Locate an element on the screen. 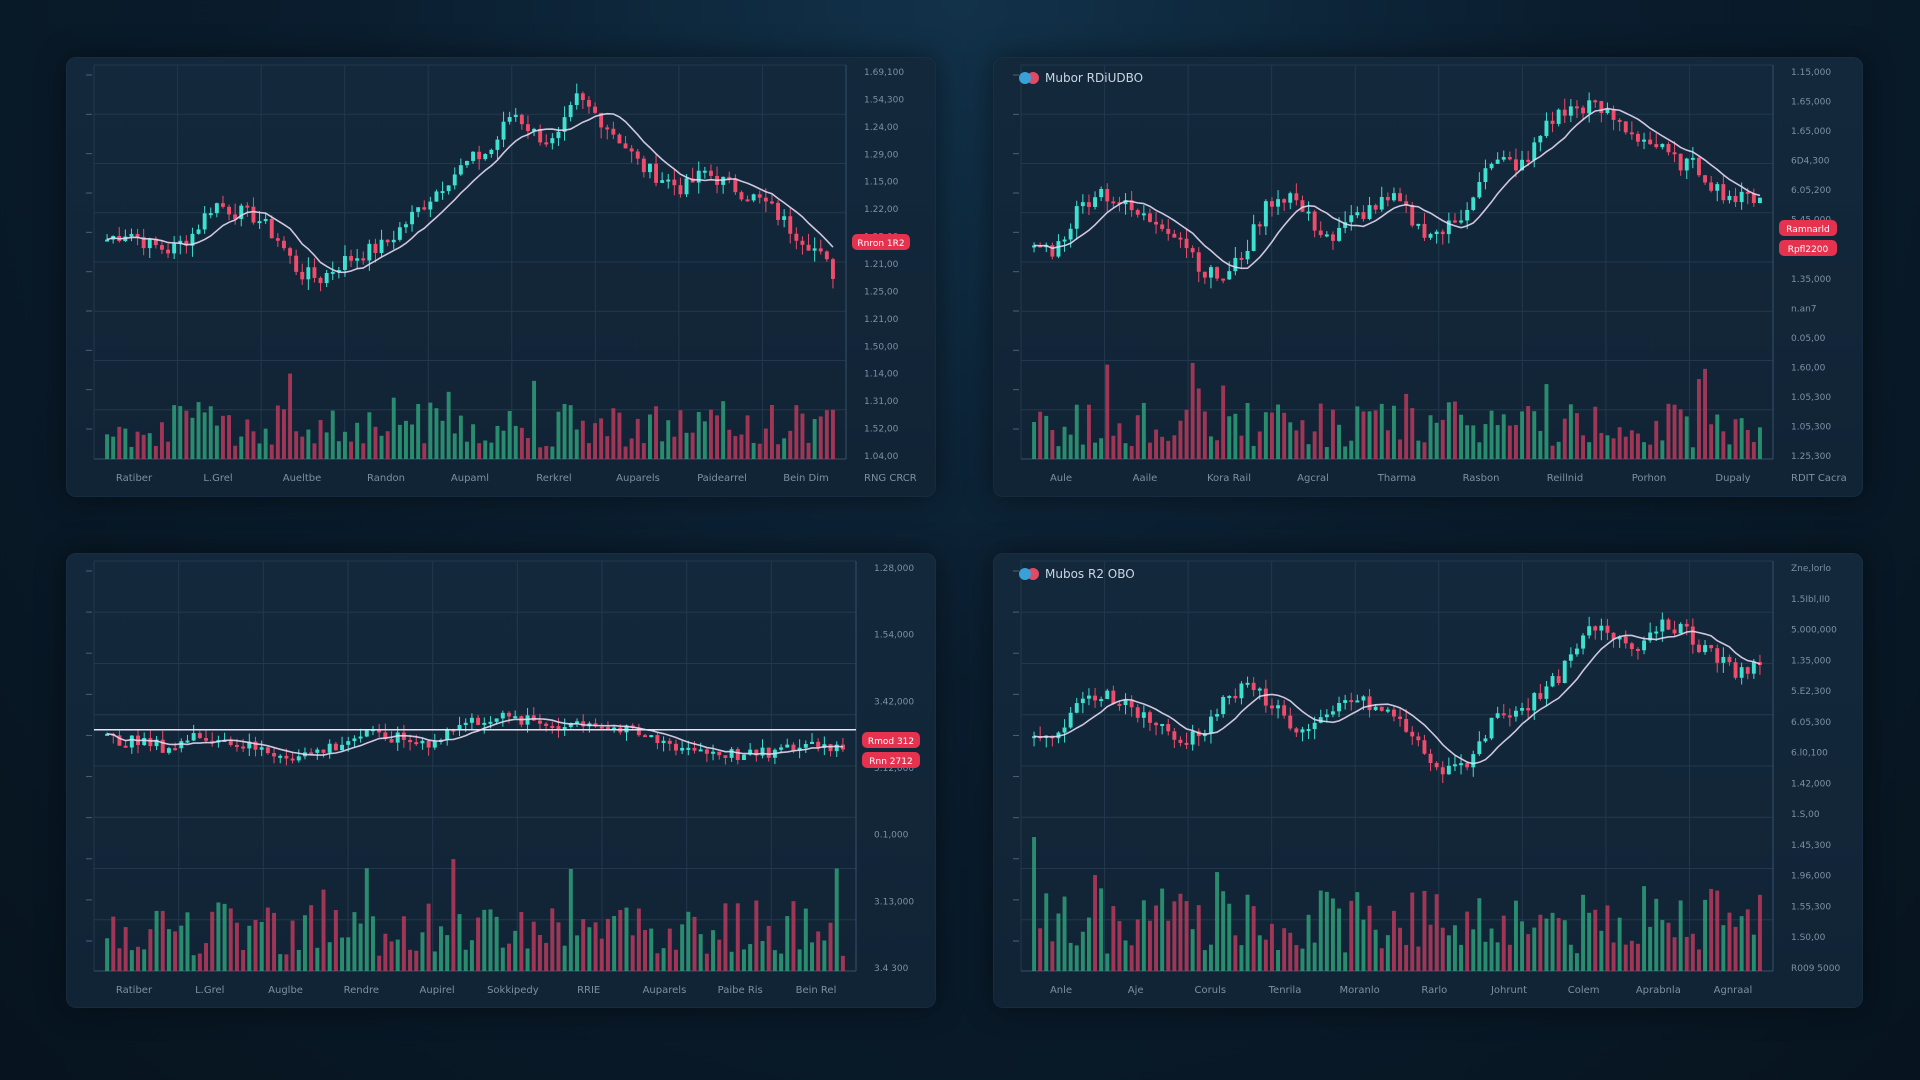 Image resolution: width=1920 pixels, height=1080 pixels. y-tick-label: 1.31,00 is located at coordinates (881, 402).